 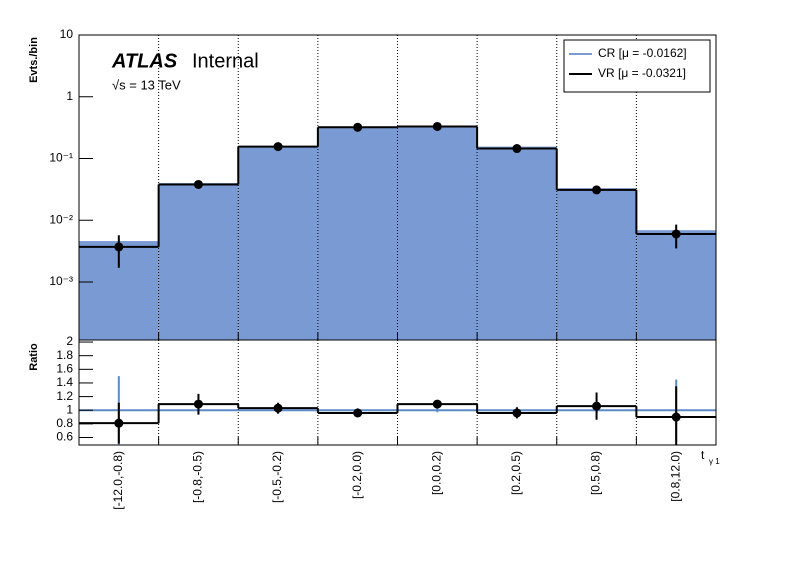 I want to click on energy-label: √s = 13 TeV, so click(x=146, y=84).